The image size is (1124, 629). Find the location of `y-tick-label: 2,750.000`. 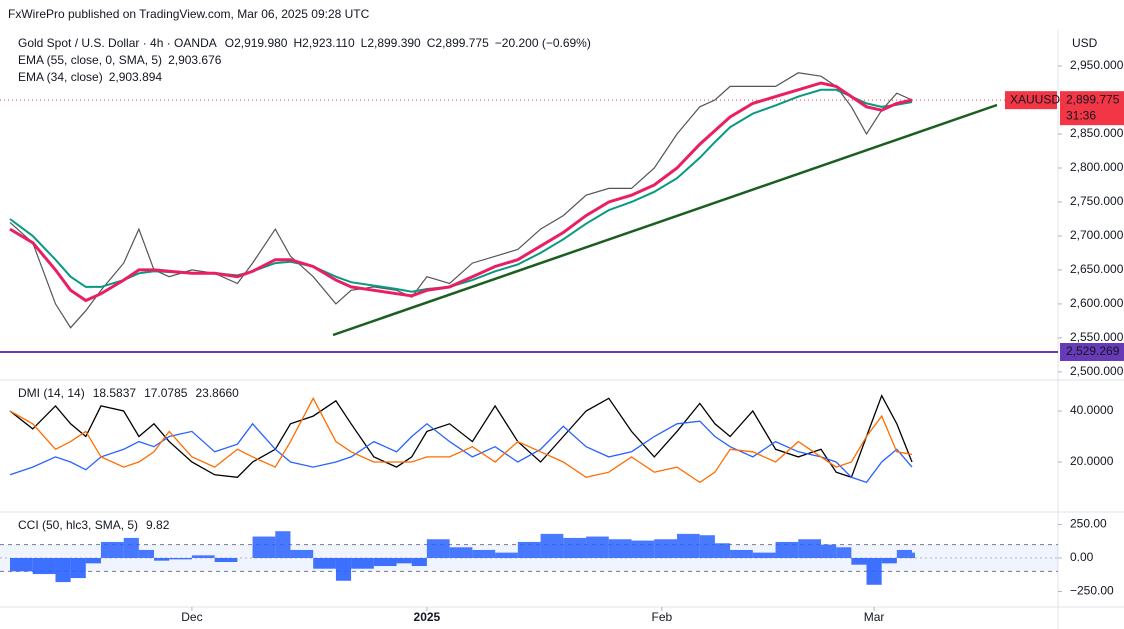

y-tick-label: 2,750.000 is located at coordinates (1097, 201).